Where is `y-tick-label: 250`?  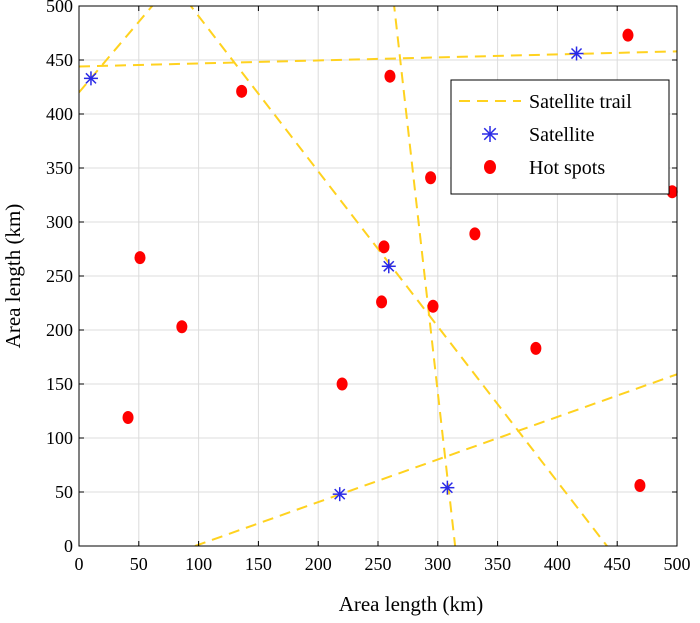 y-tick-label: 250 is located at coordinates (59, 276).